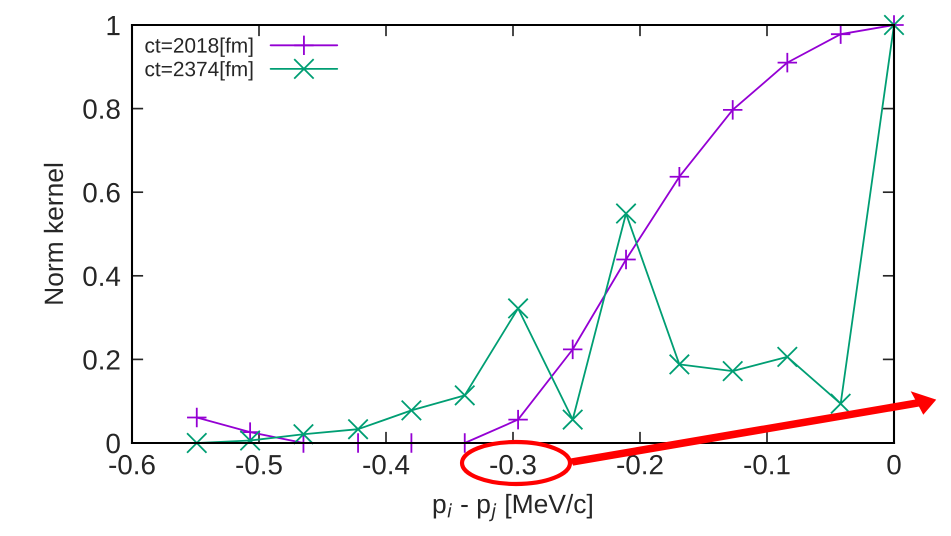 The image size is (951, 536). Describe the element at coordinates (101, 360) in the screenshot. I see `y-tick-label: 0.2` at that location.